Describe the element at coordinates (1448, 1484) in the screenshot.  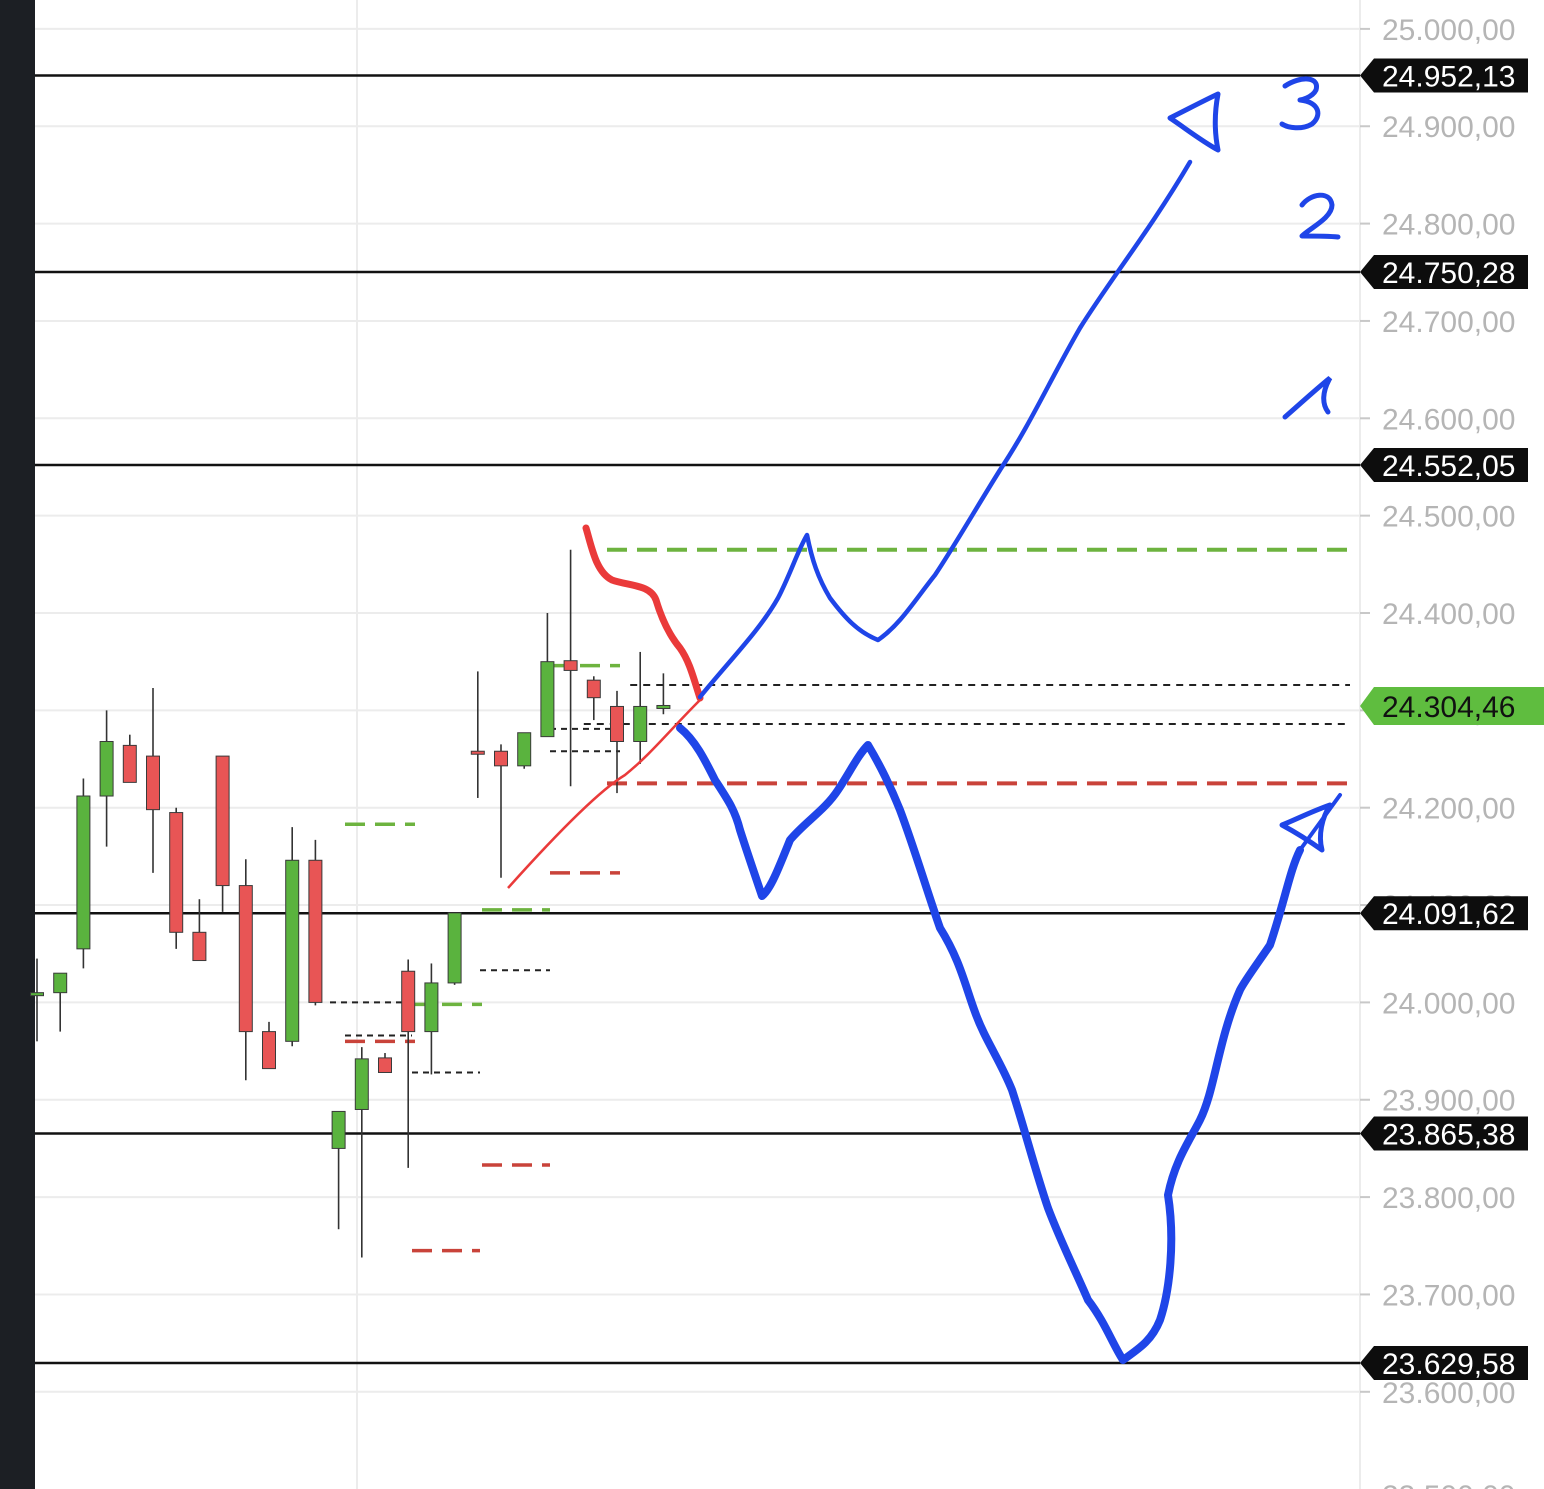
I see `axis-tick-label-partial: 23.500,00` at that location.